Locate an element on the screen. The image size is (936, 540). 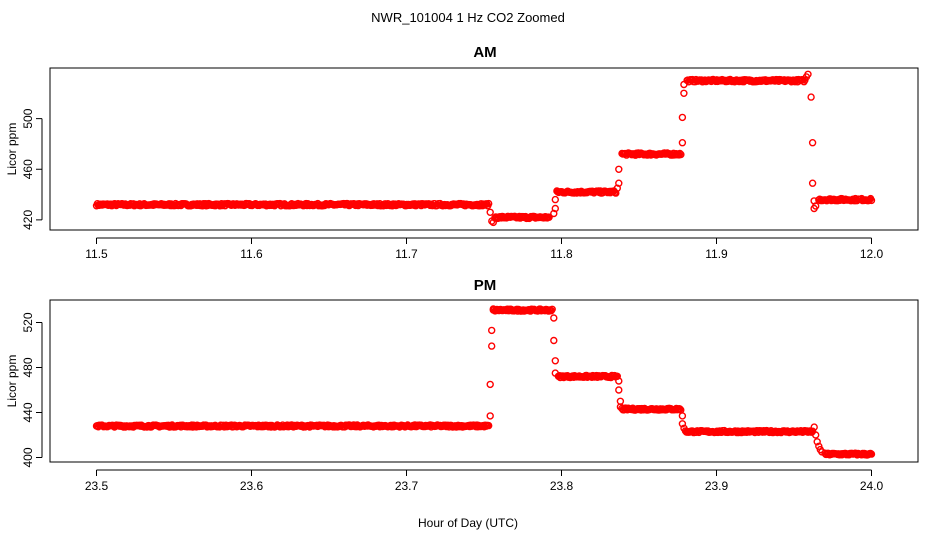
pm-panel-title: PM is located at coordinates (485, 285).